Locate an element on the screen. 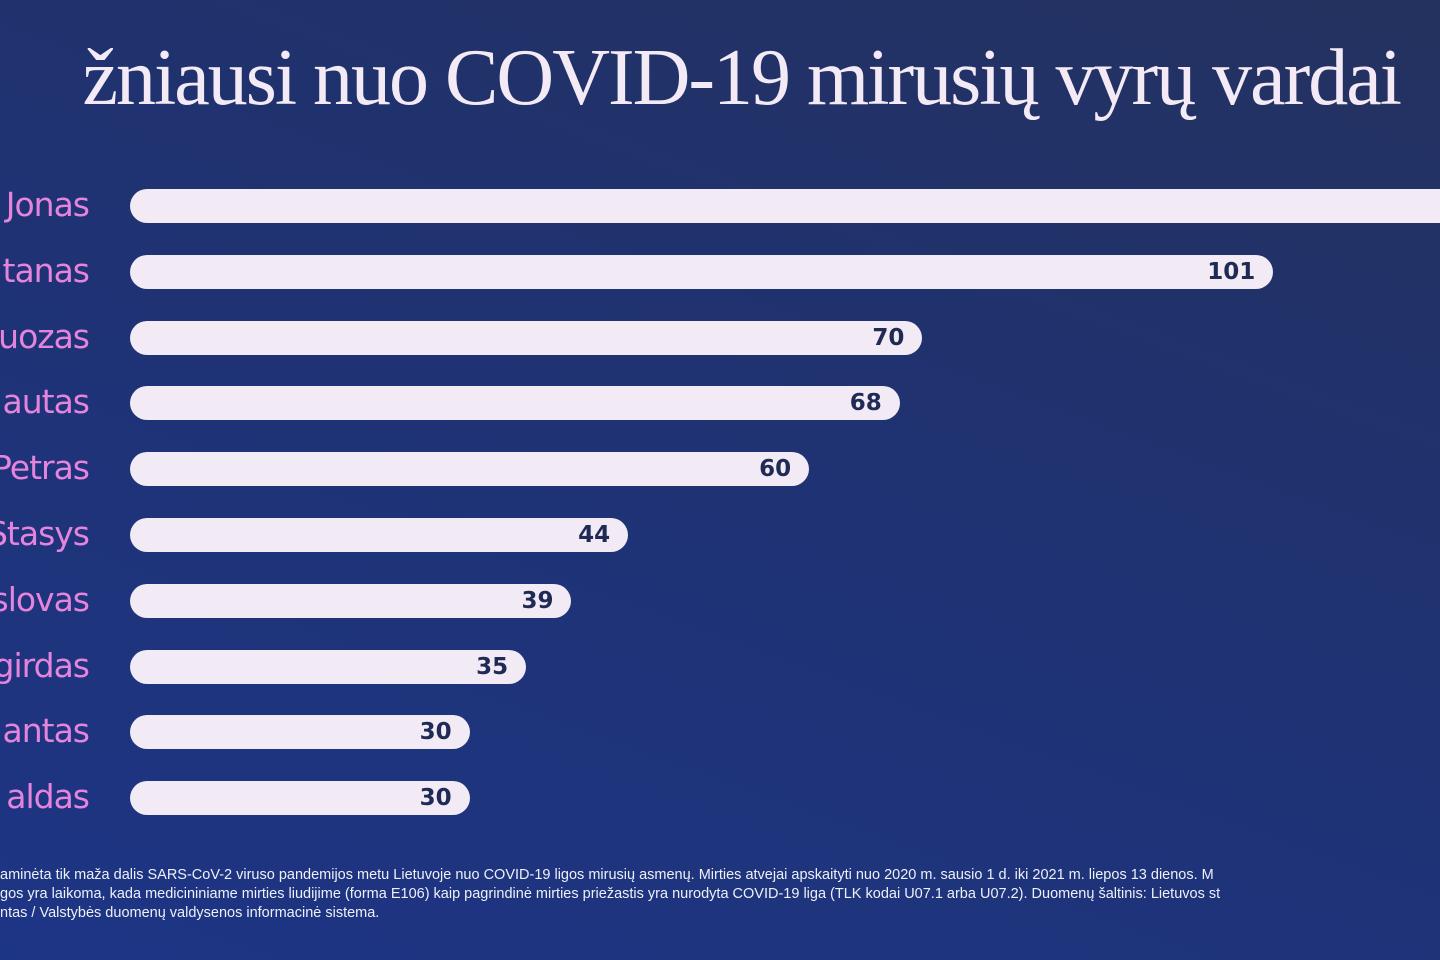 The height and width of the screenshot is (960, 1440). value-label: 44 is located at coordinates (594, 535).